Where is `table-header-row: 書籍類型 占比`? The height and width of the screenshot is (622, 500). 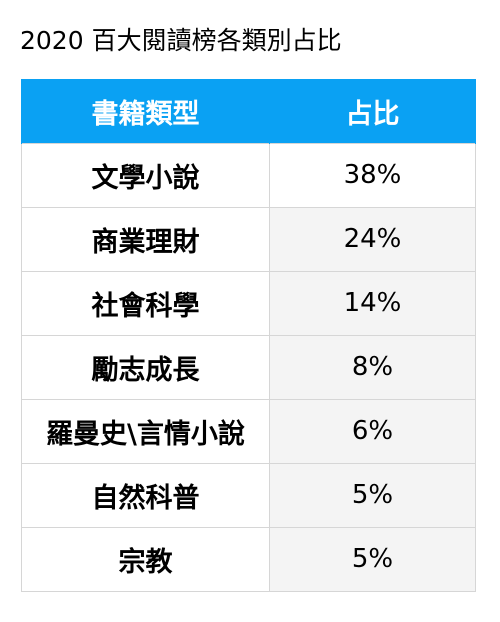 table-header-row: 書籍類型 占比 is located at coordinates (248, 111).